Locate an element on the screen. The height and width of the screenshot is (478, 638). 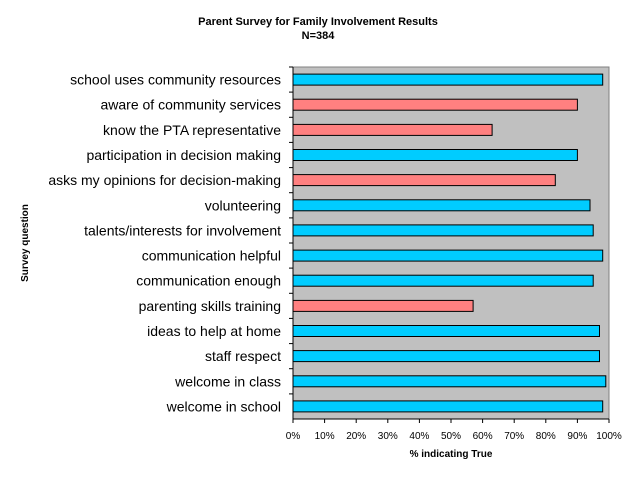
x-tick-label: 70% is located at coordinates (514, 436).